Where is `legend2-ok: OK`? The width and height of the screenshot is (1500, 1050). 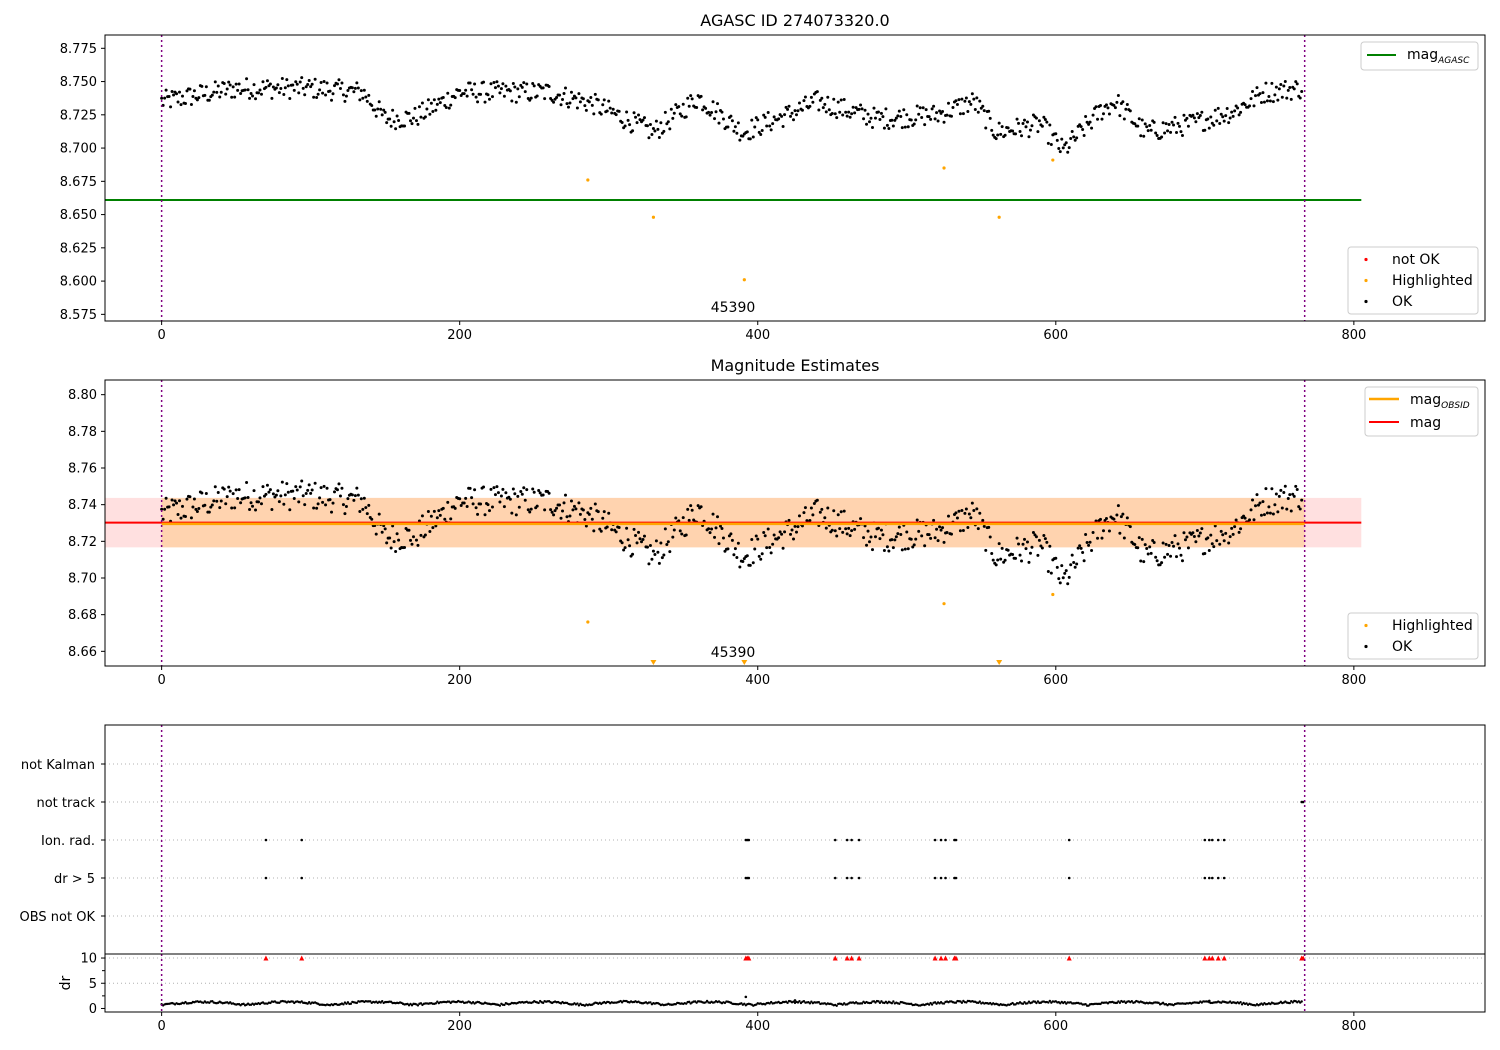
legend2-ok: OK is located at coordinates (1402, 647).